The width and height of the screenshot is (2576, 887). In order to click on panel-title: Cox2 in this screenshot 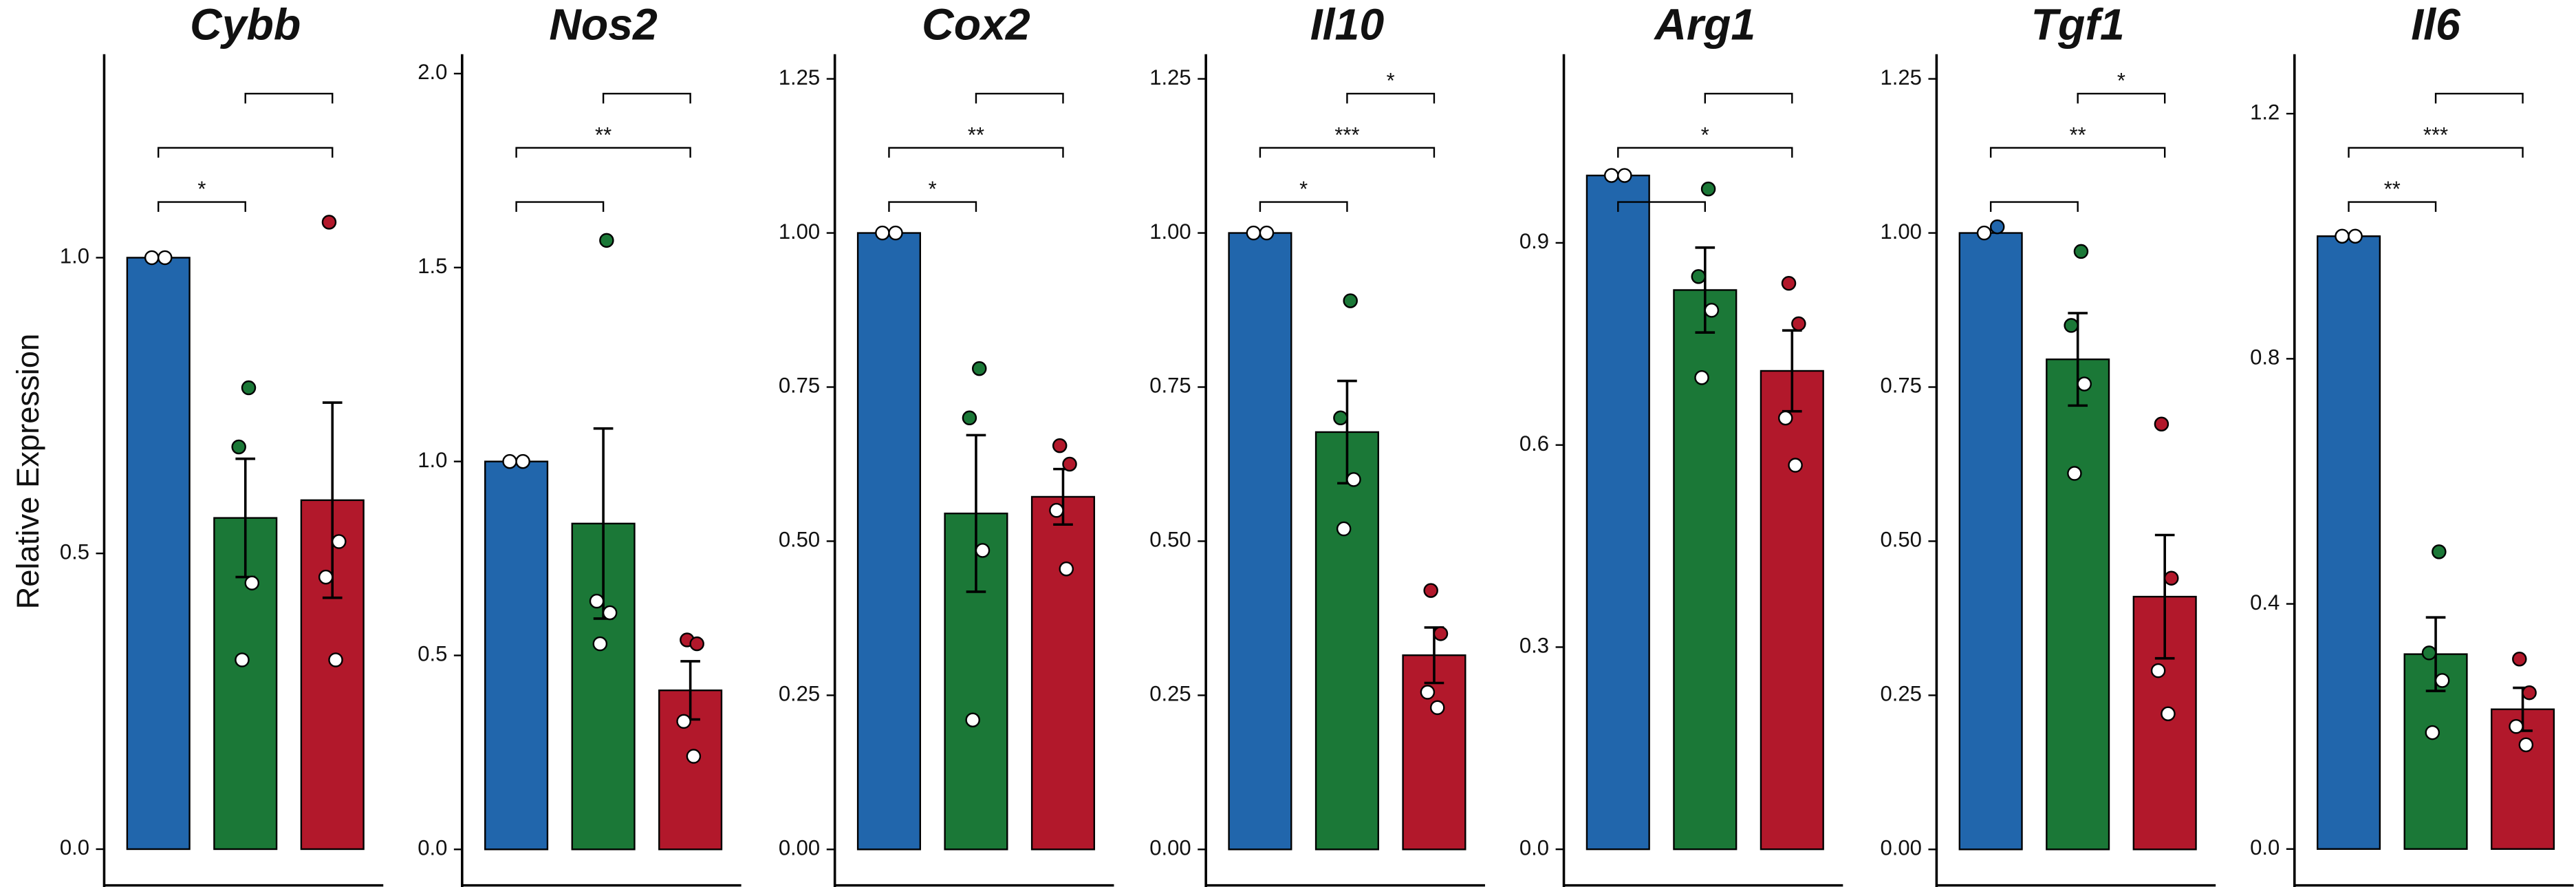, I will do `click(976, 25)`.